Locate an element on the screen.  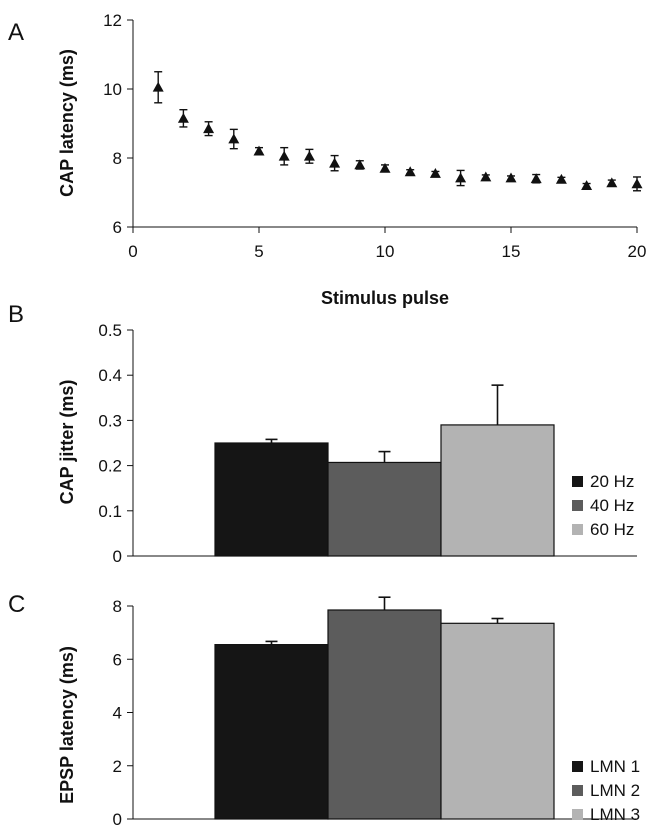
panel-a-x-tick-label: 5 is located at coordinates (258, 251).